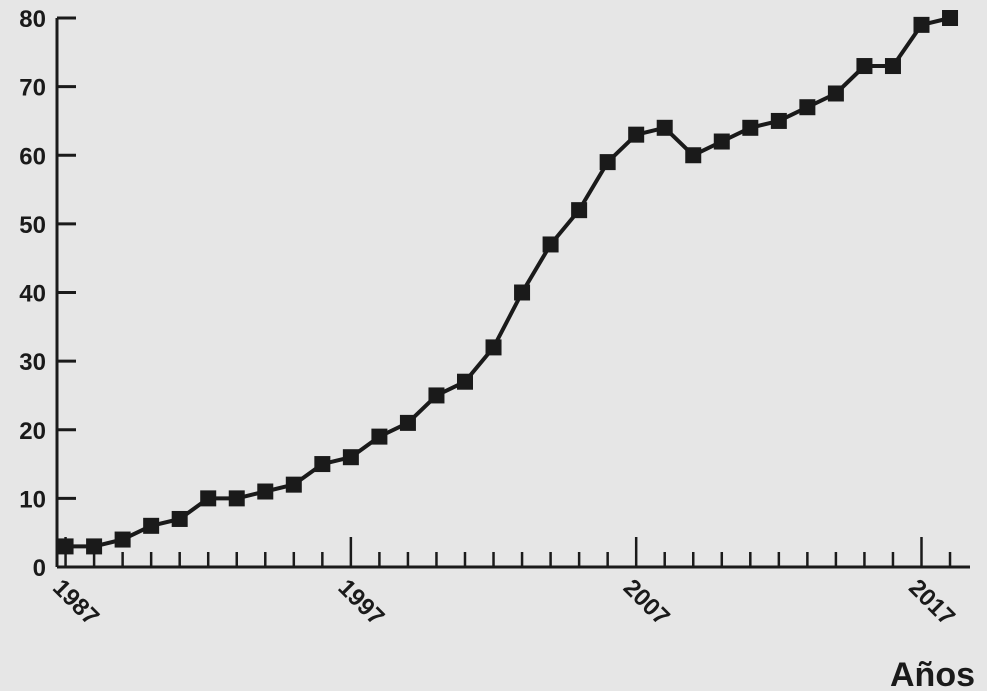 This screenshot has height=691, width=987. Describe the element at coordinates (361, 602) in the screenshot. I see `x-tick-label: 1997` at that location.